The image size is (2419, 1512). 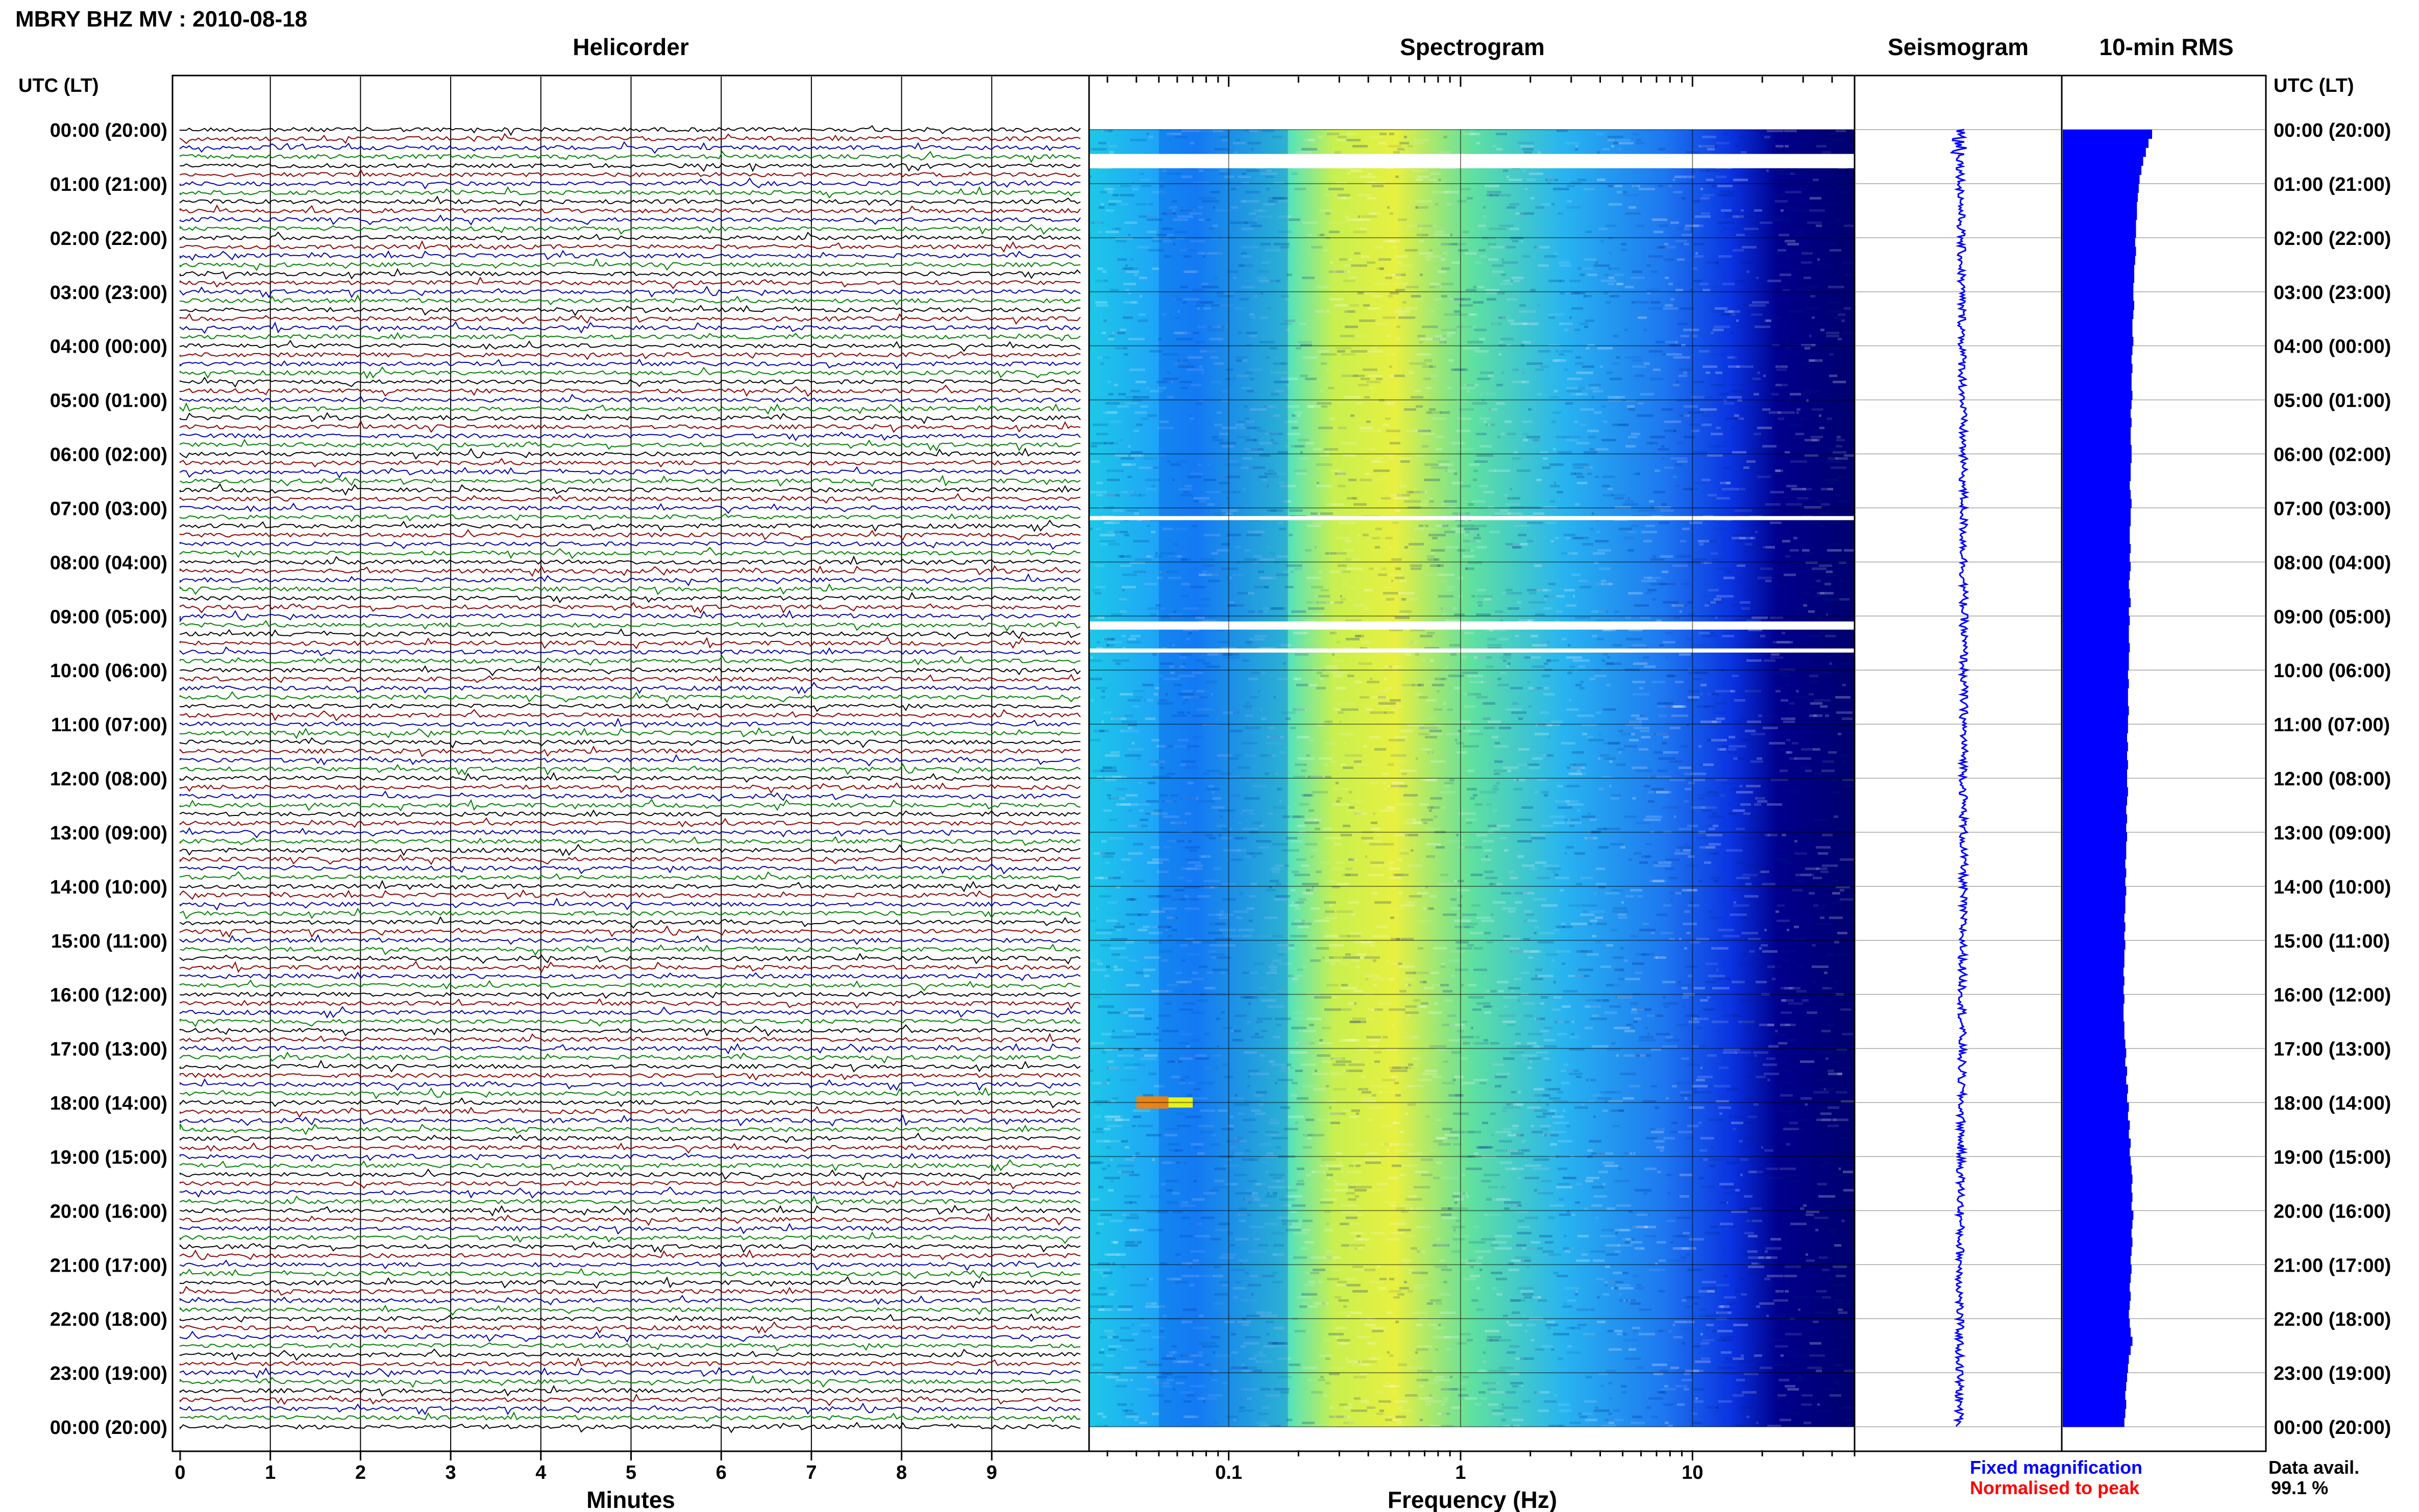 What do you see at coordinates (2332, 563) in the screenshot?
I see `time-label-right: 08:00 (04:00)` at bounding box center [2332, 563].